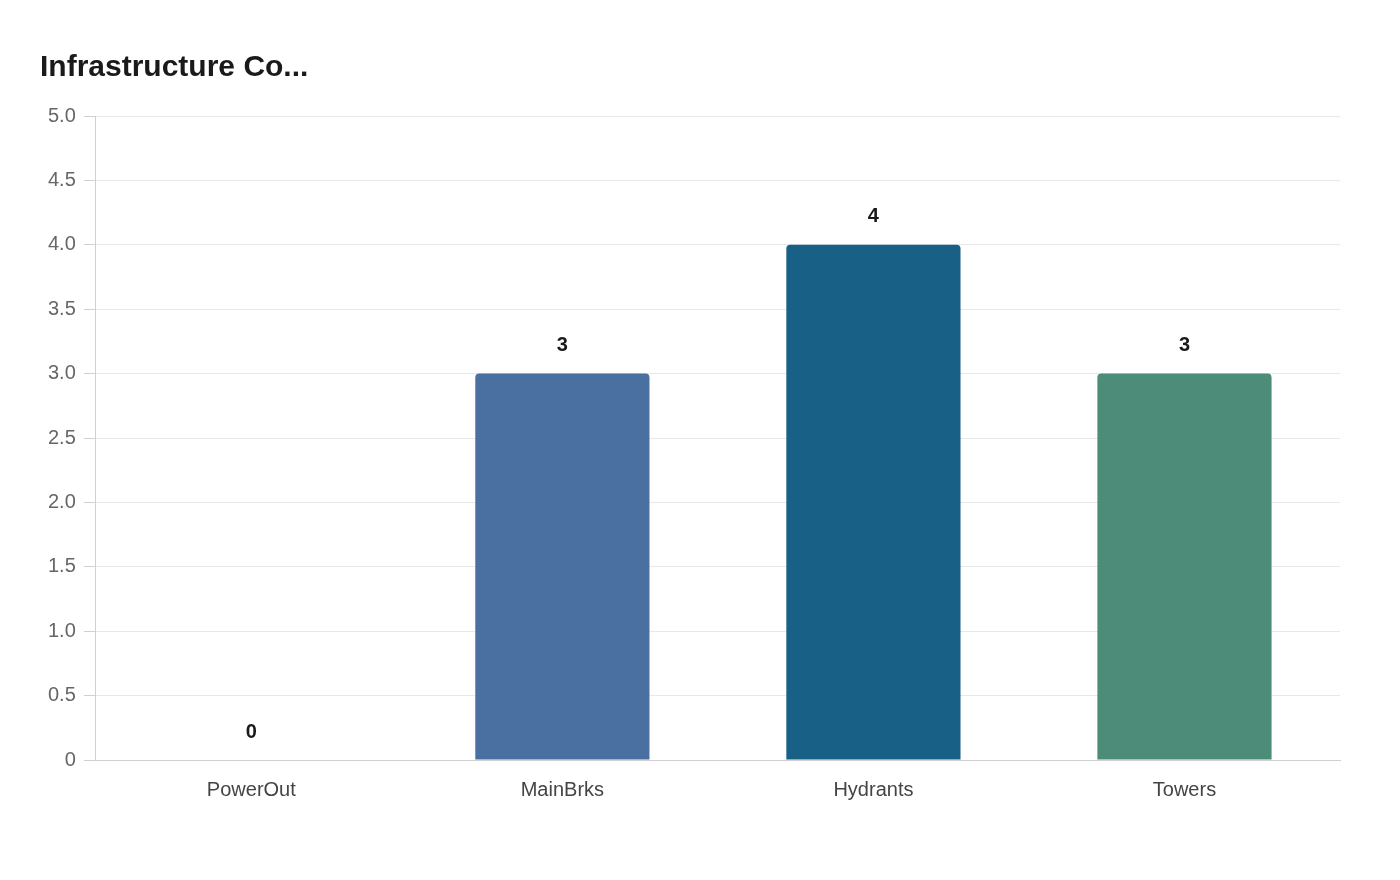 This screenshot has height=880, width=1400. Describe the element at coordinates (1184, 788) in the screenshot. I see `x-tick-label: Towers` at that location.